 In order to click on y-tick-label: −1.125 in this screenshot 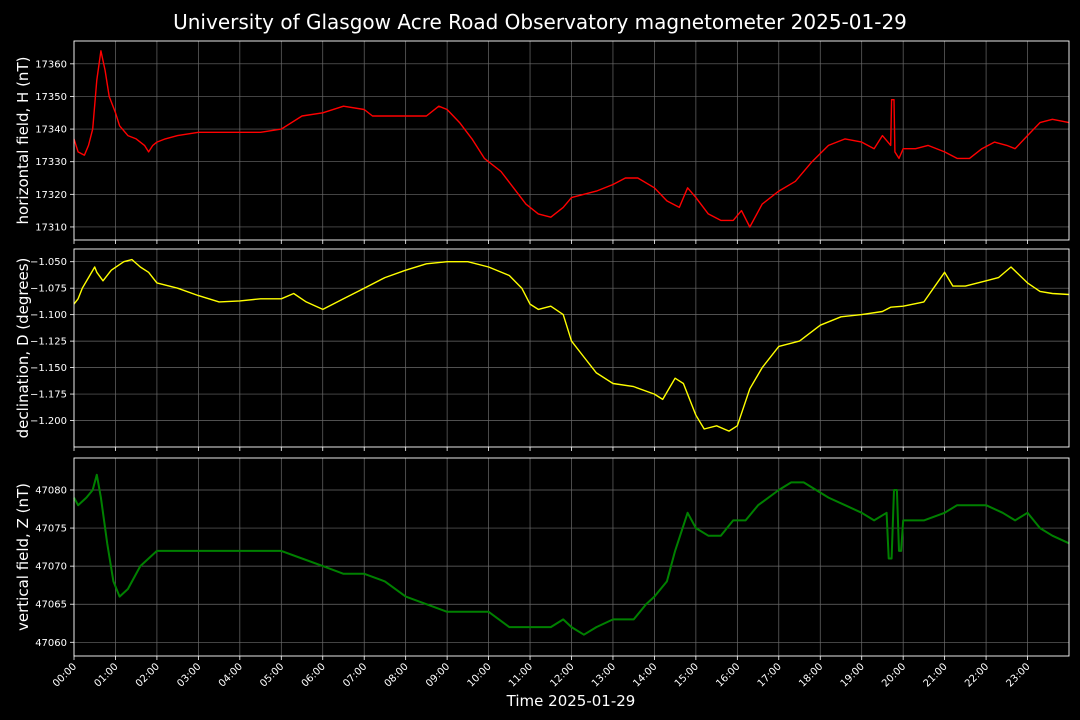, I will do `click(48, 342)`.